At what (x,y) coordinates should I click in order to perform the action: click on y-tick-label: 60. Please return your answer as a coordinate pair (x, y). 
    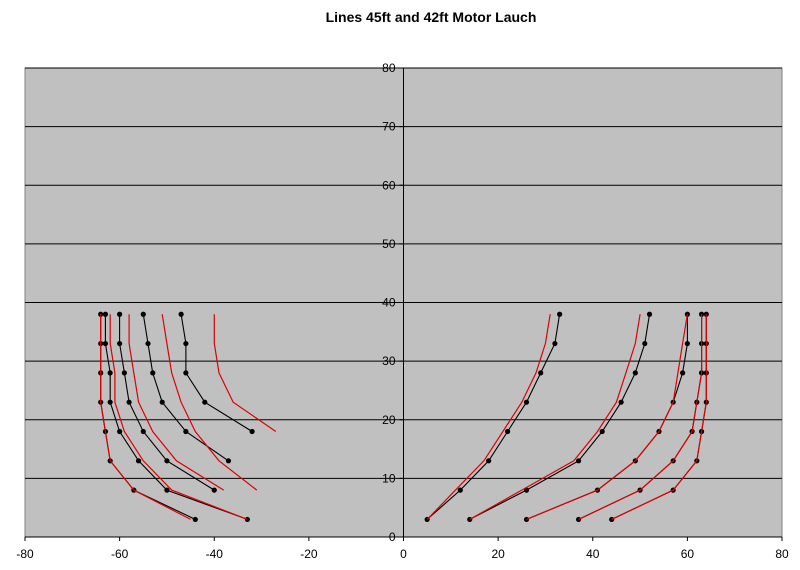
    Looking at the image, I should click on (389, 185).